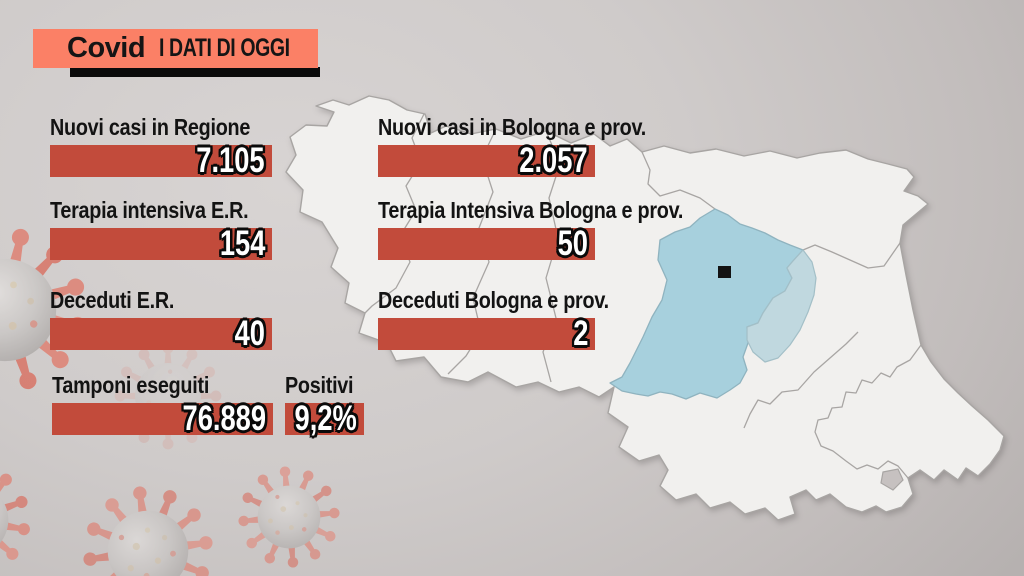 The height and width of the screenshot is (576, 1024). What do you see at coordinates (486, 160) in the screenshot?
I see `stat-value-bar: 2.057` at bounding box center [486, 160].